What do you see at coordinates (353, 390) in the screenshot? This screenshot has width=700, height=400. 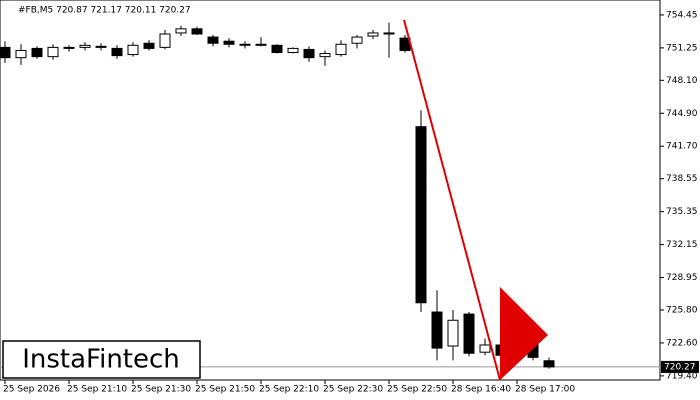 I see `x-tick-label: 25 Sep 22:30` at bounding box center [353, 390].